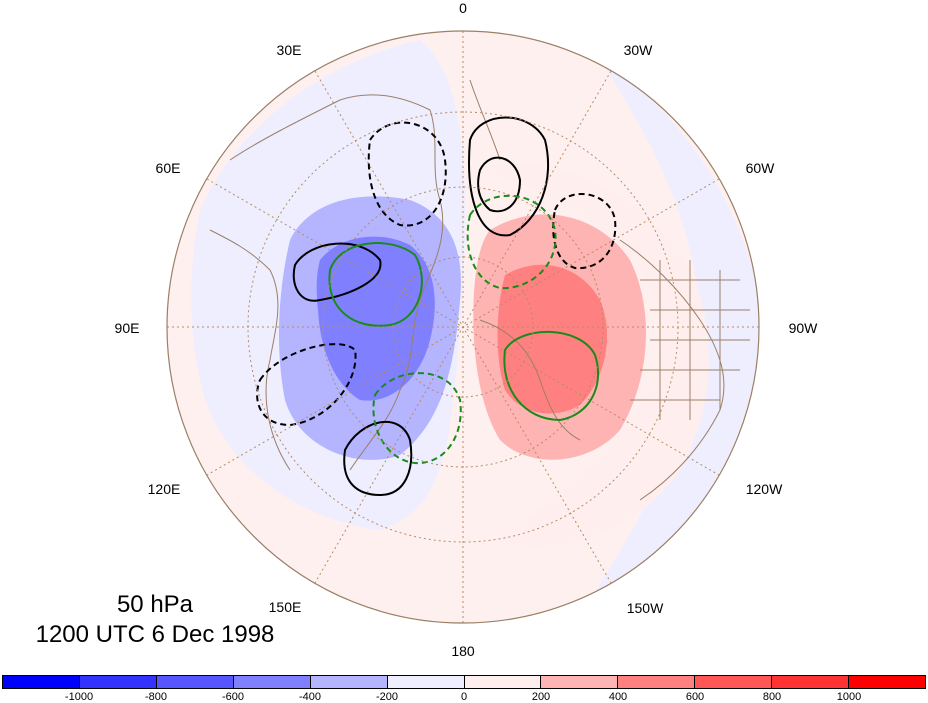 The width and height of the screenshot is (928, 703). Describe the element at coordinates (463, 651) in the screenshot. I see `lon-label: 180` at that location.